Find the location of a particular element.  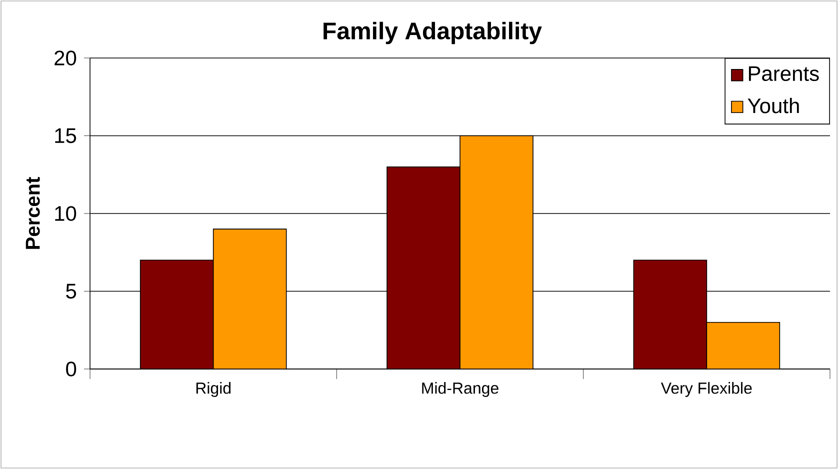

x-tick-label: Rigid is located at coordinates (213, 389).